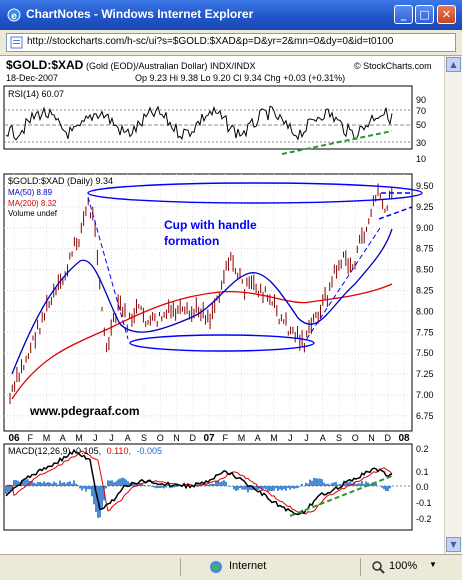  I want to click on watermark: © StockCharts.com, so click(393, 66).